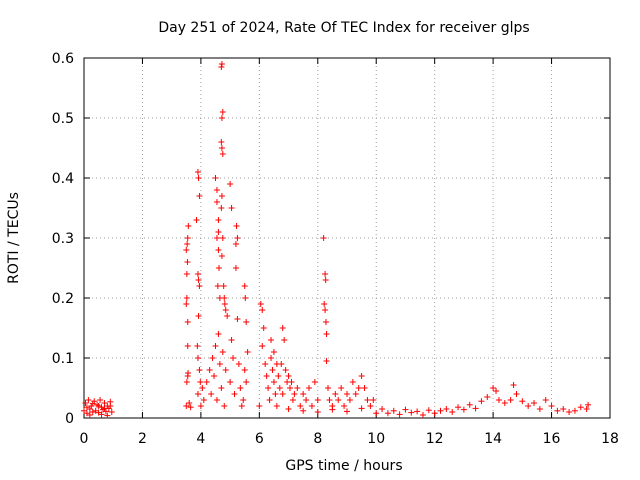 The width and height of the screenshot is (640, 480). I want to click on y-axis-label: ROTI / TECUs, so click(14, 238).